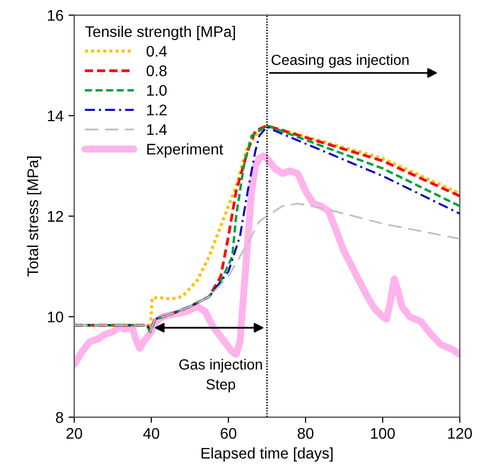  I want to click on legend-label: 1.4, so click(157, 129).